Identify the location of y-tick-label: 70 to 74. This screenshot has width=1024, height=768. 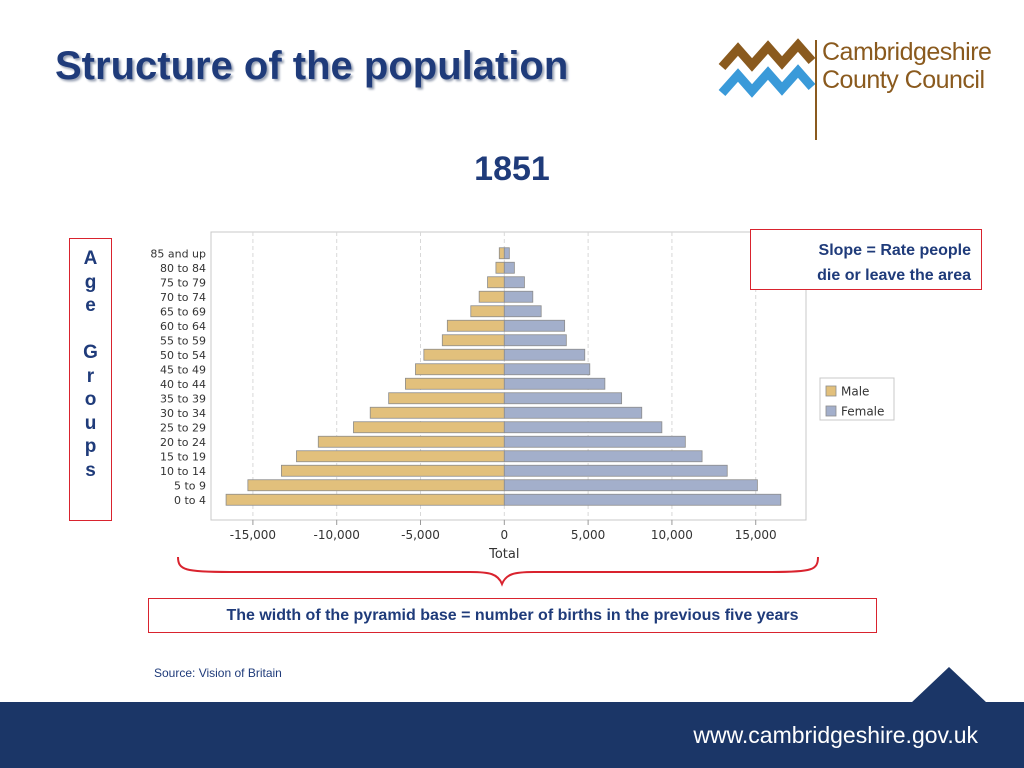
(183, 297).